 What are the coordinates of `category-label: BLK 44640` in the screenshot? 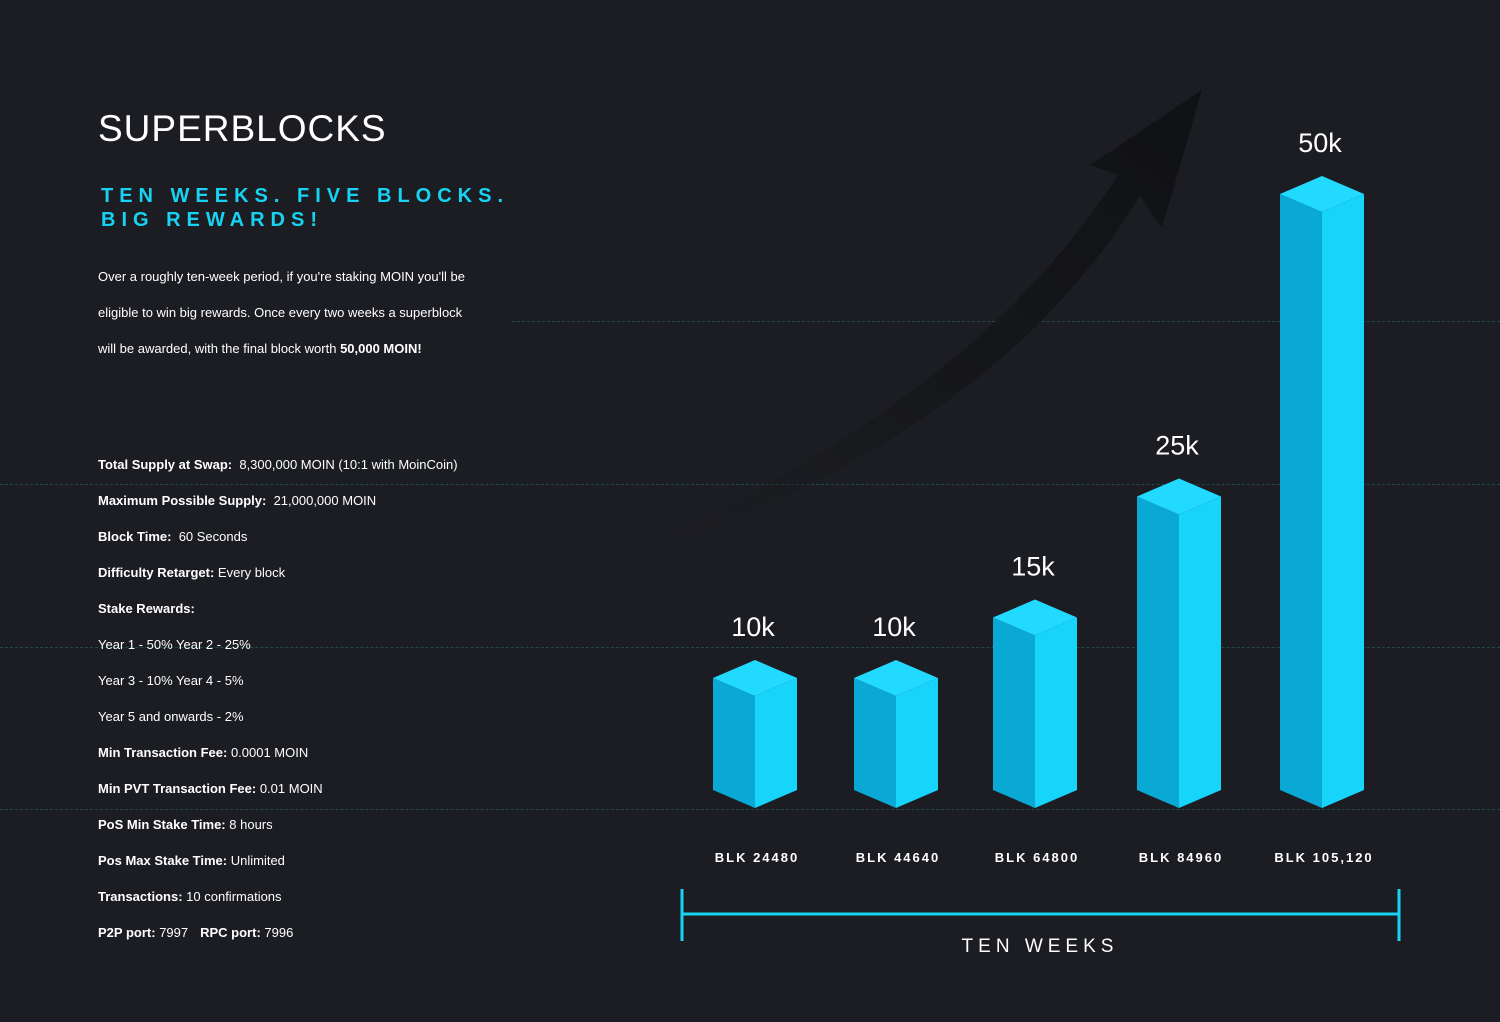 It's located at (898, 857).